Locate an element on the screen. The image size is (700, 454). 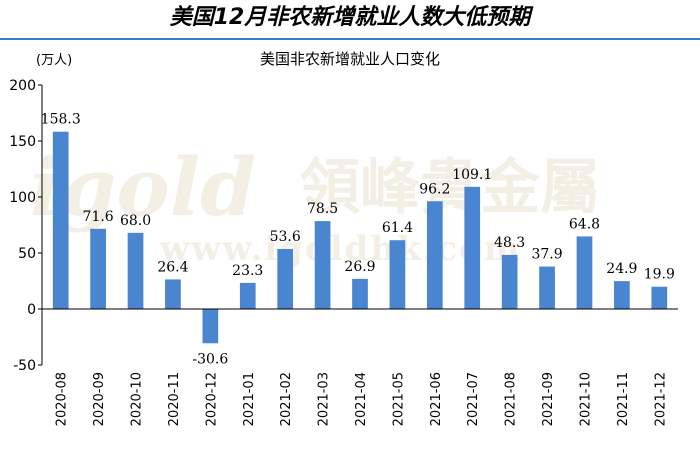
x-tick-label-2021-07: 2021-07 is located at coordinates (473, 399).